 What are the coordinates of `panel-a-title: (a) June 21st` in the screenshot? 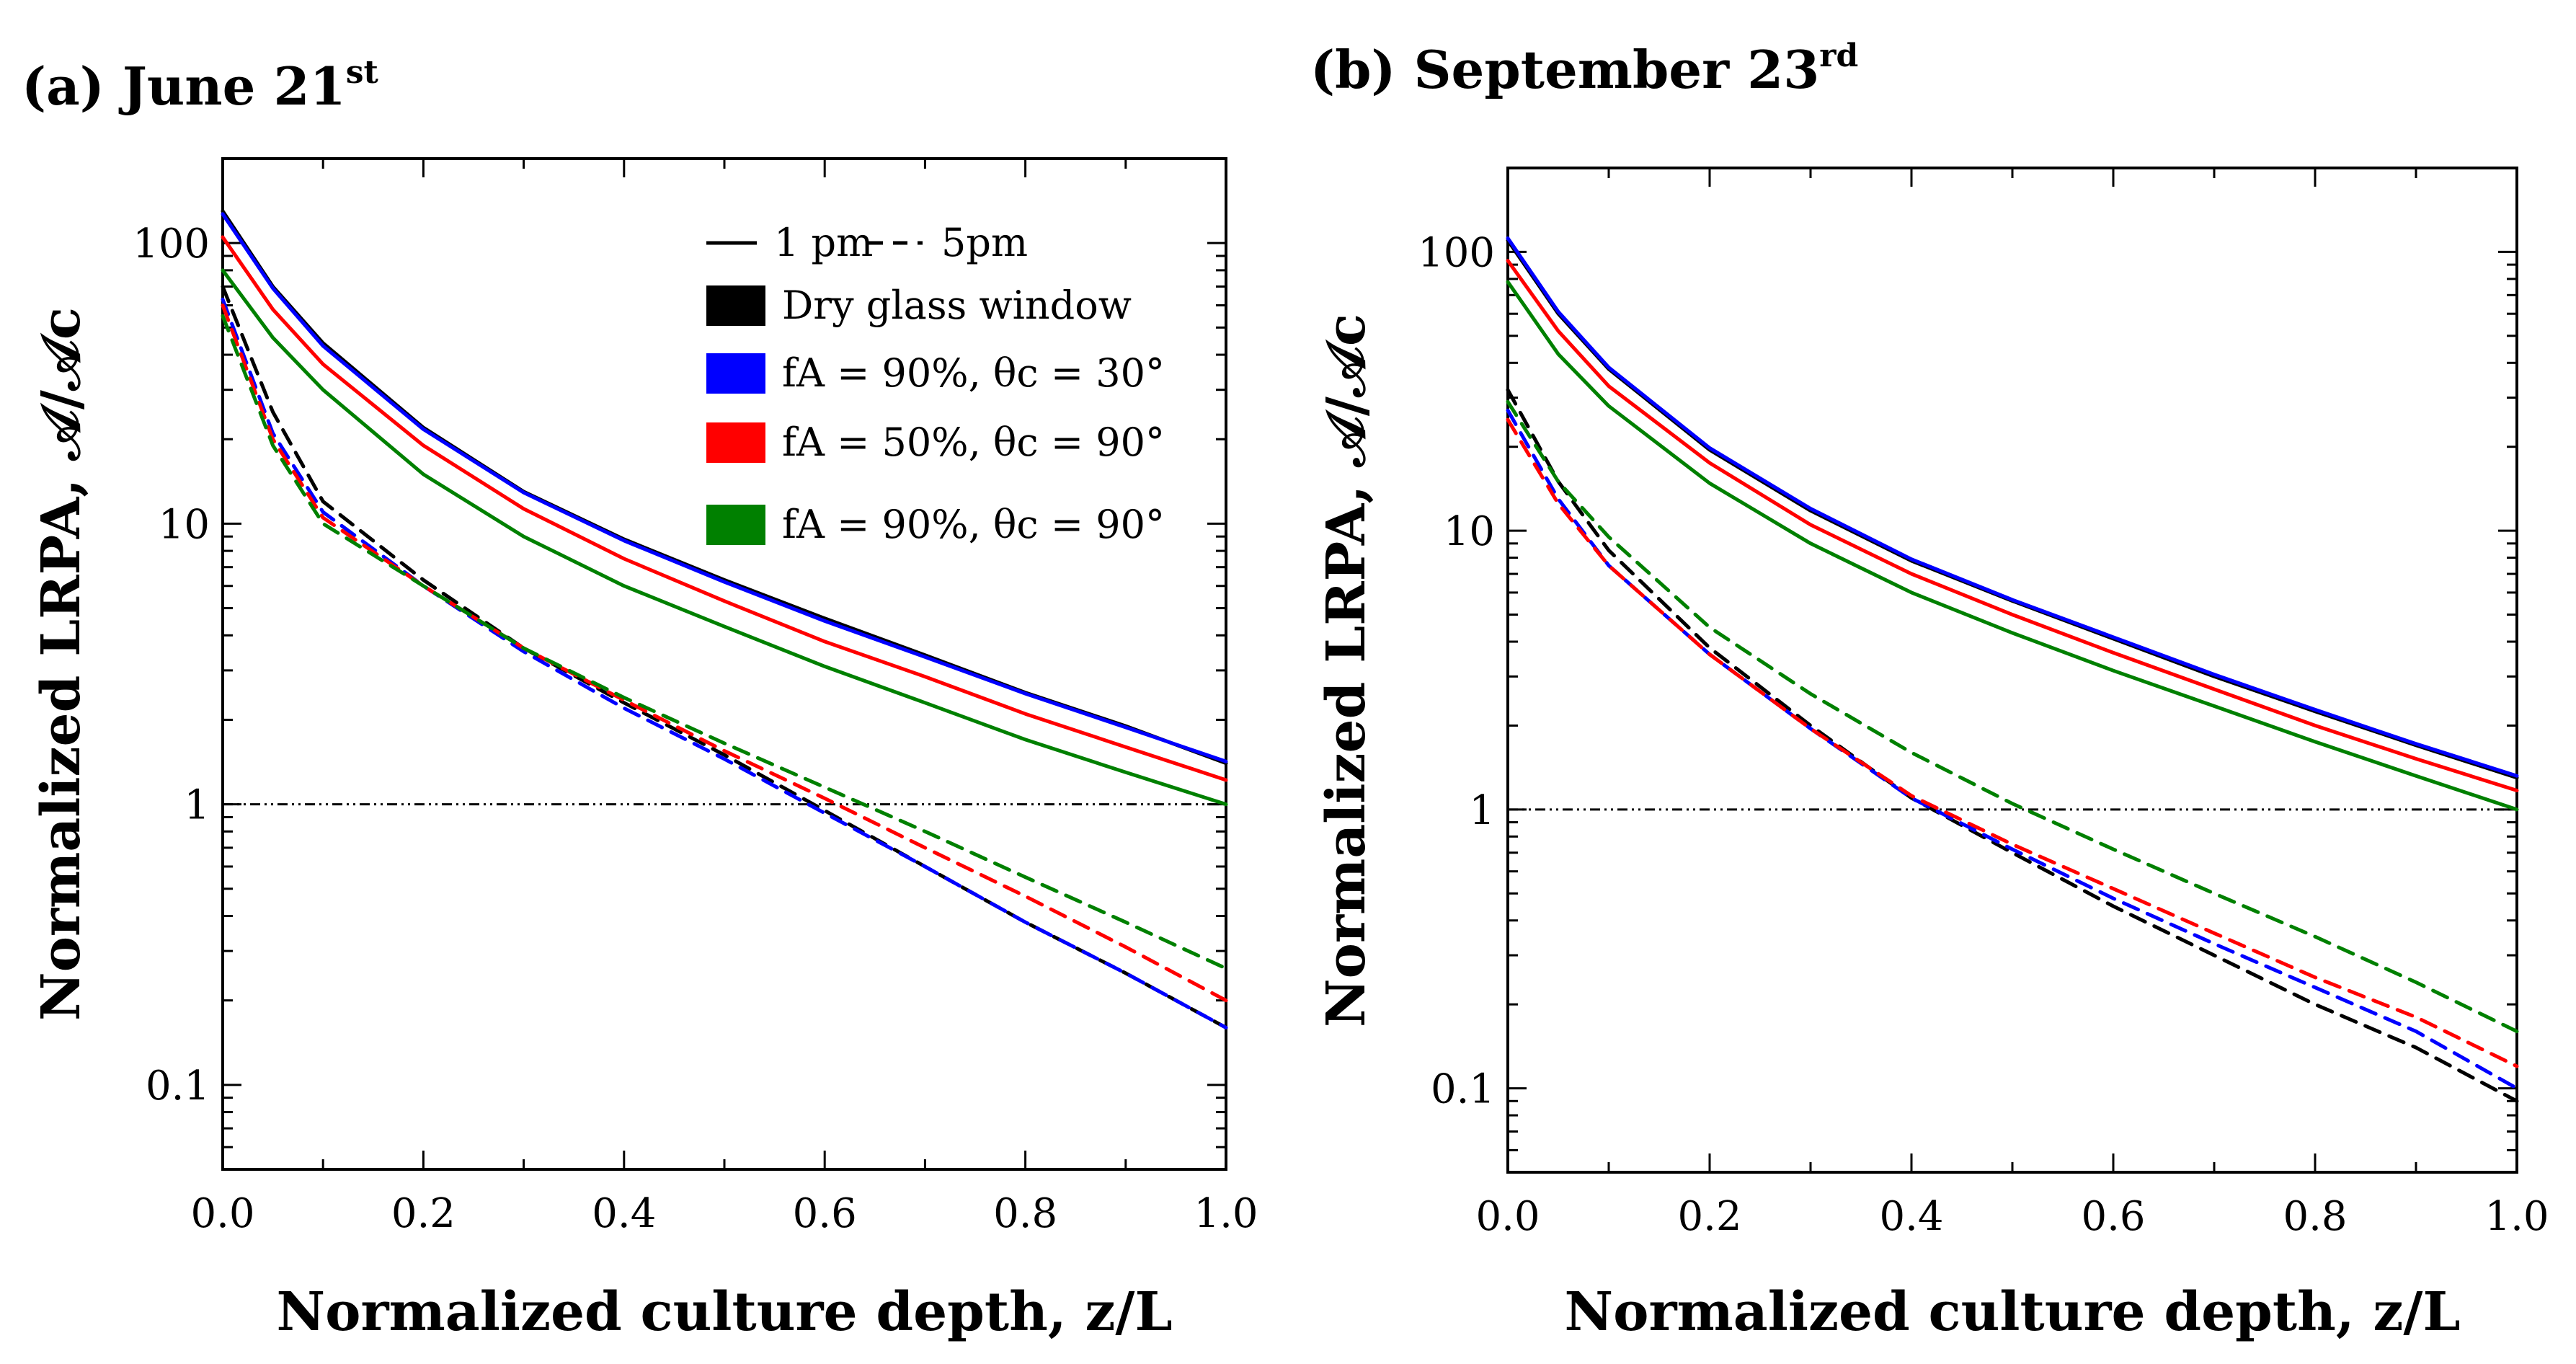 It's located at (200, 85).